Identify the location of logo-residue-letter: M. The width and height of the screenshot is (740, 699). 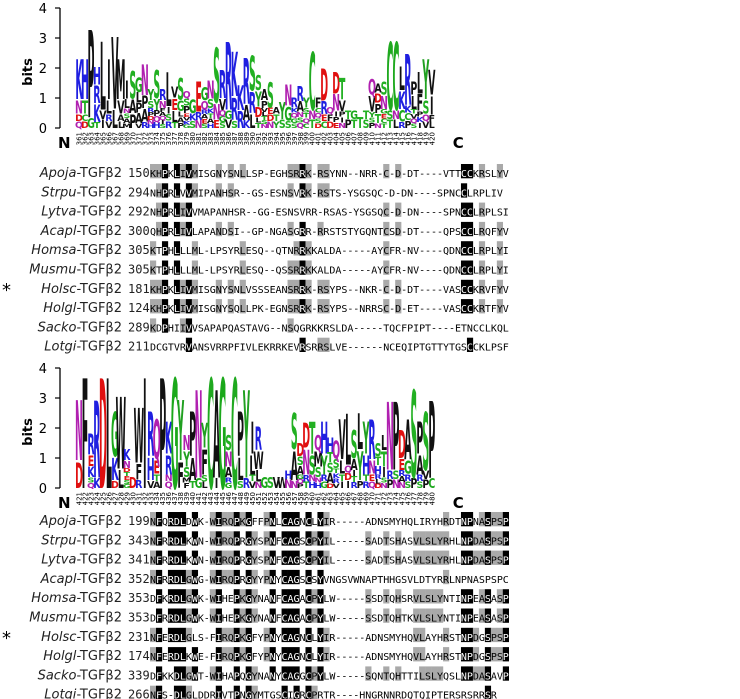
(186, 480).